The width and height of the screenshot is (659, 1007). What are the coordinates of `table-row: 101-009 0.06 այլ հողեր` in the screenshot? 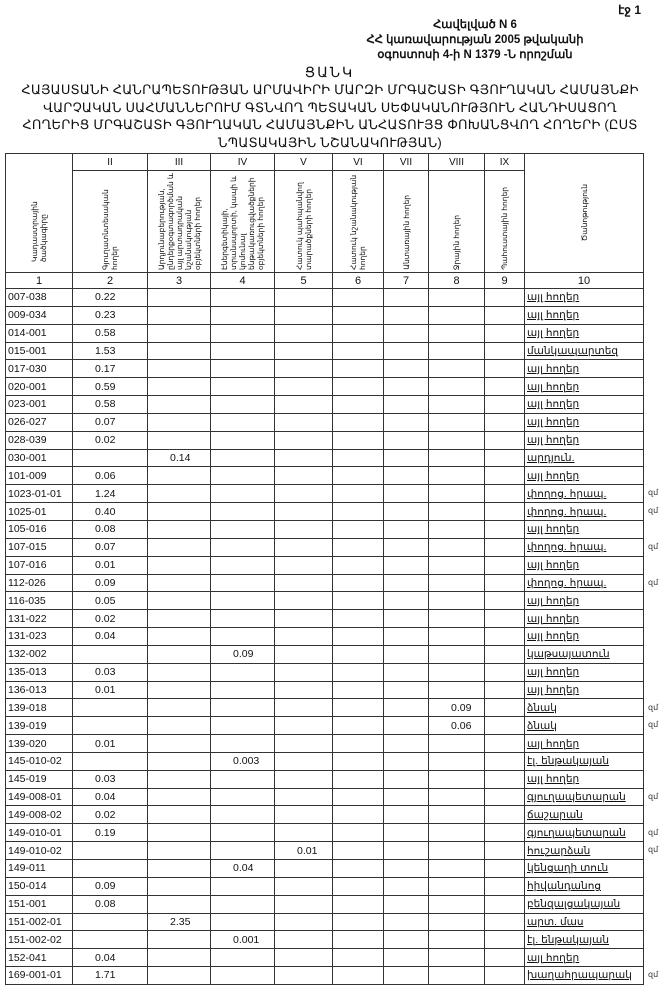 It's located at (324, 476).